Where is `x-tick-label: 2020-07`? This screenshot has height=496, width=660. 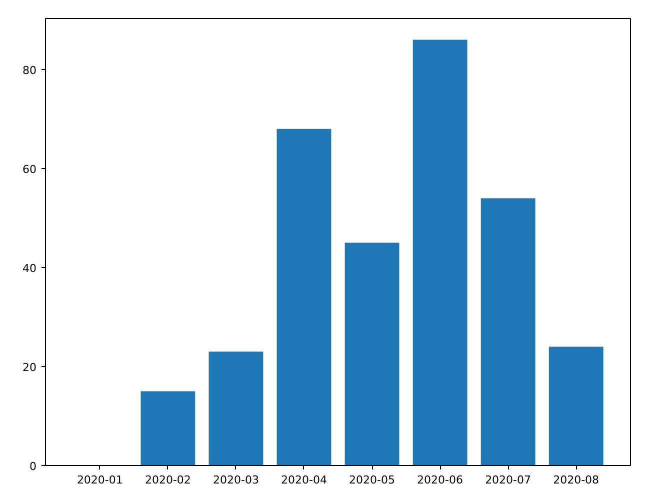
x-tick-label: 2020-07 is located at coordinates (508, 480).